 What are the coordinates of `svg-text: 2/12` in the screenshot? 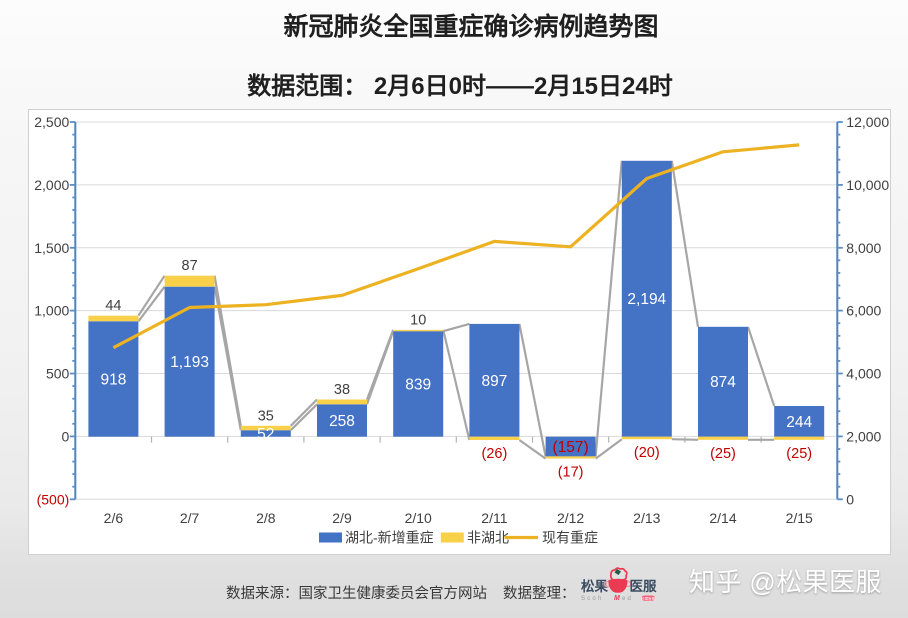 It's located at (570, 518).